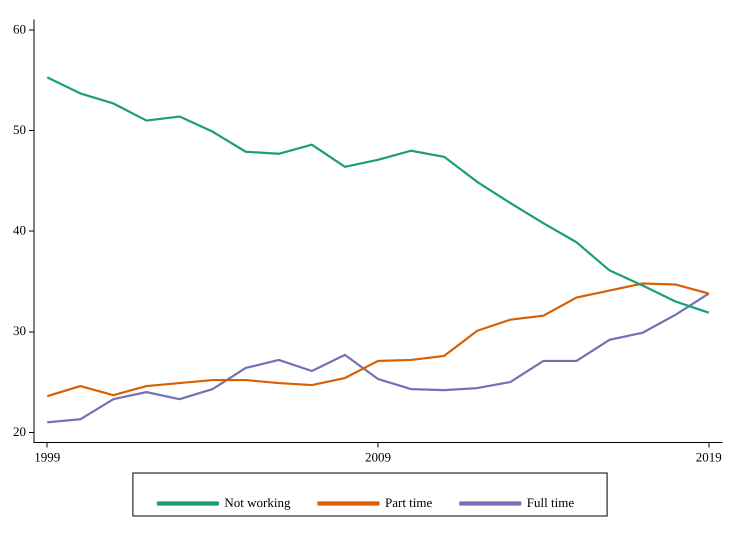  What do you see at coordinates (550, 502) in the screenshot?
I see `legend-label: Full time` at bounding box center [550, 502].